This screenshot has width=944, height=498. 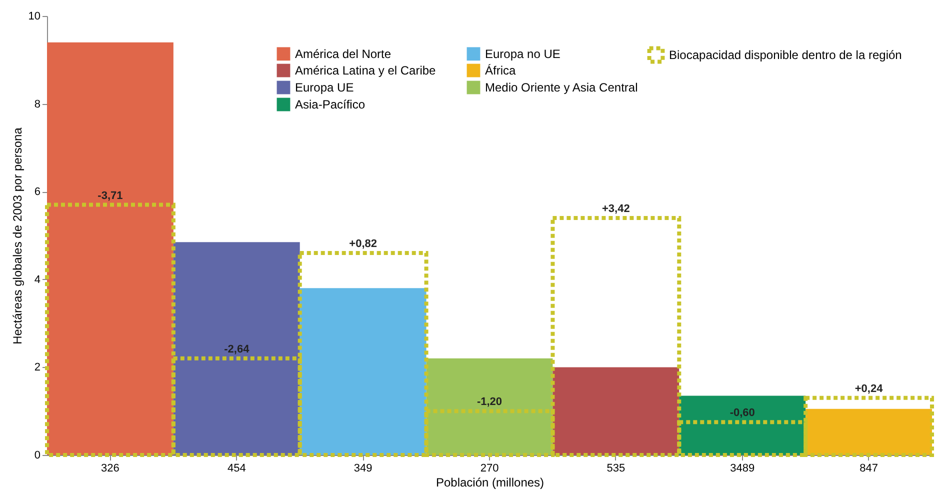 I want to click on legend-label: Biocapacidad disponible dentro de la región, so click(x=785, y=55).